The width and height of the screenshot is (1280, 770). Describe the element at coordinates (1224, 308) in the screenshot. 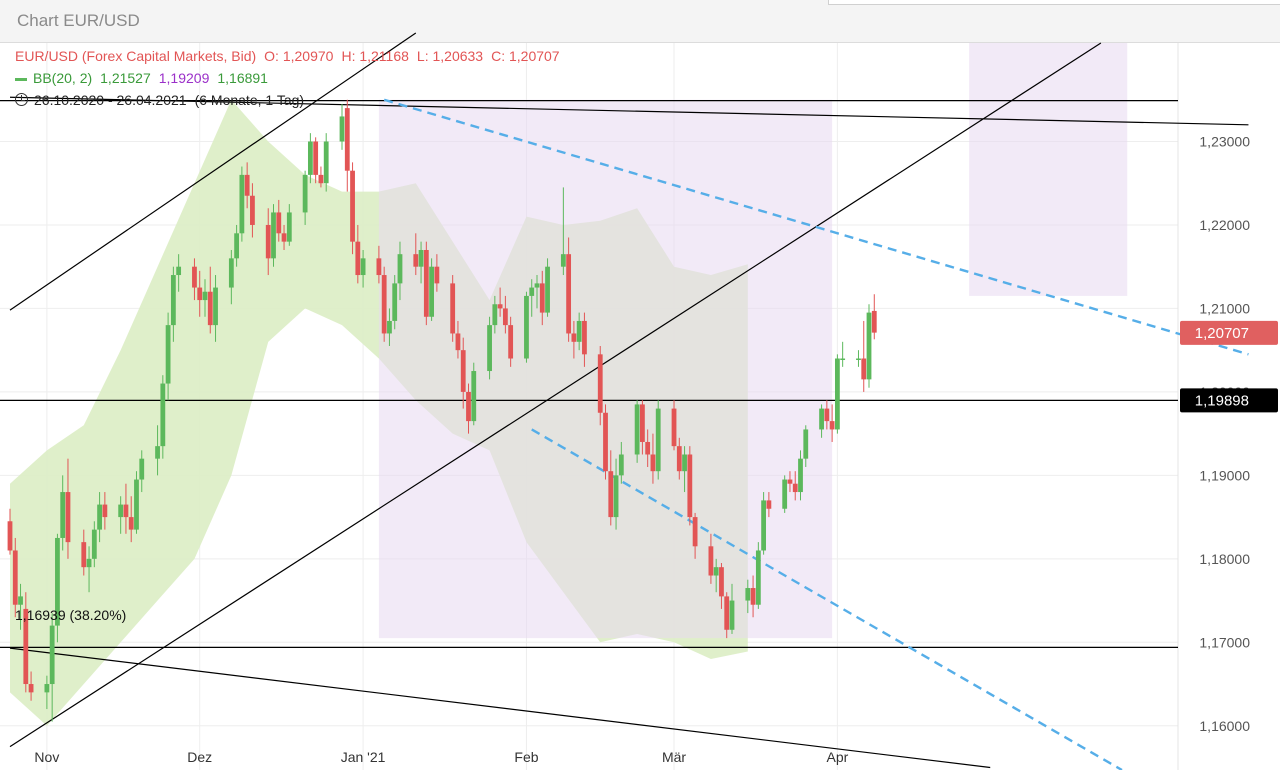

I see `y-tick-label: 1,21000` at that location.